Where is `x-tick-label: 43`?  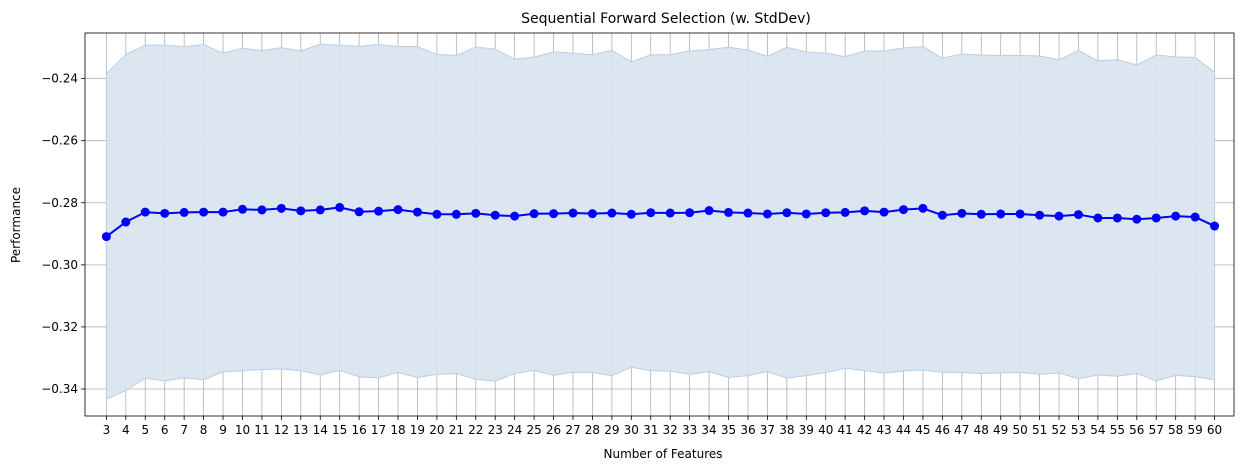
x-tick-label: 43 is located at coordinates (883, 430).